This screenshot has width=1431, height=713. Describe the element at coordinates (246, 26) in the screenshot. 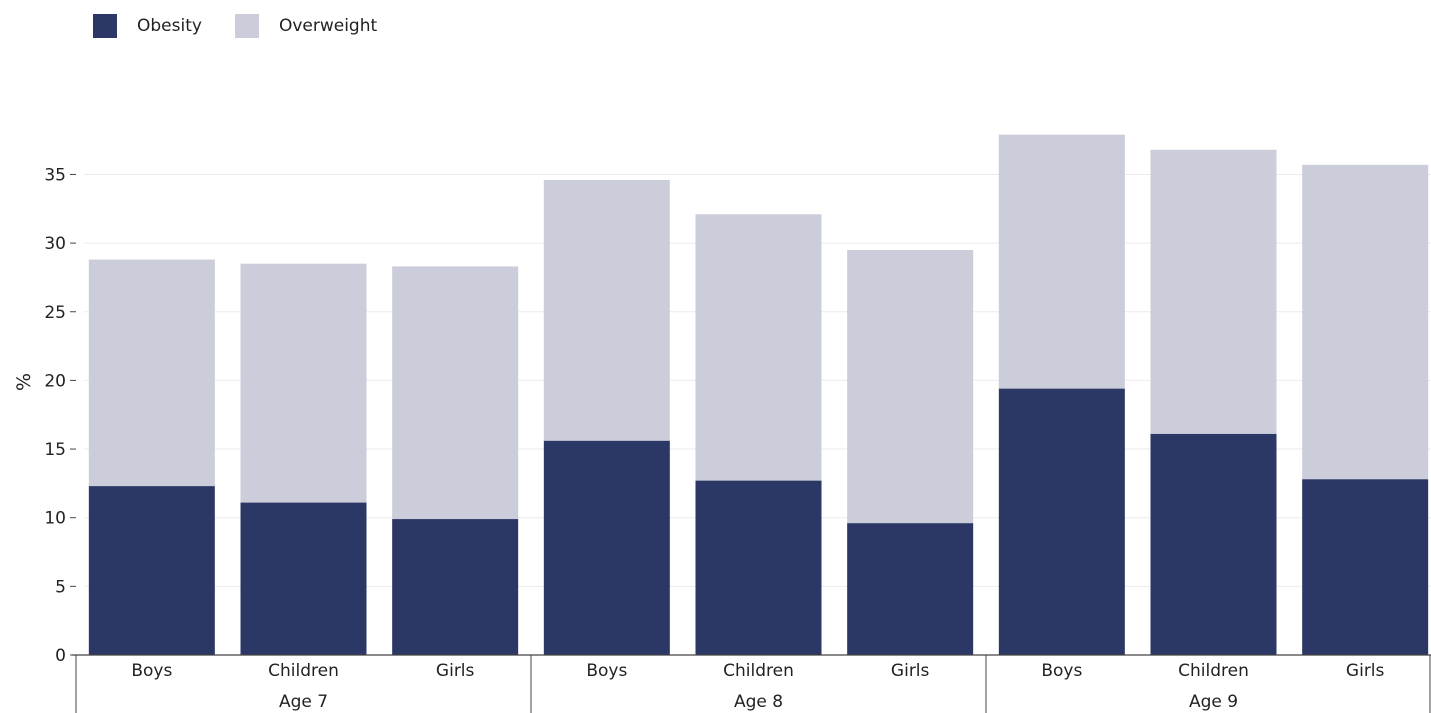

I see `legend-swatch-overweight` at that location.